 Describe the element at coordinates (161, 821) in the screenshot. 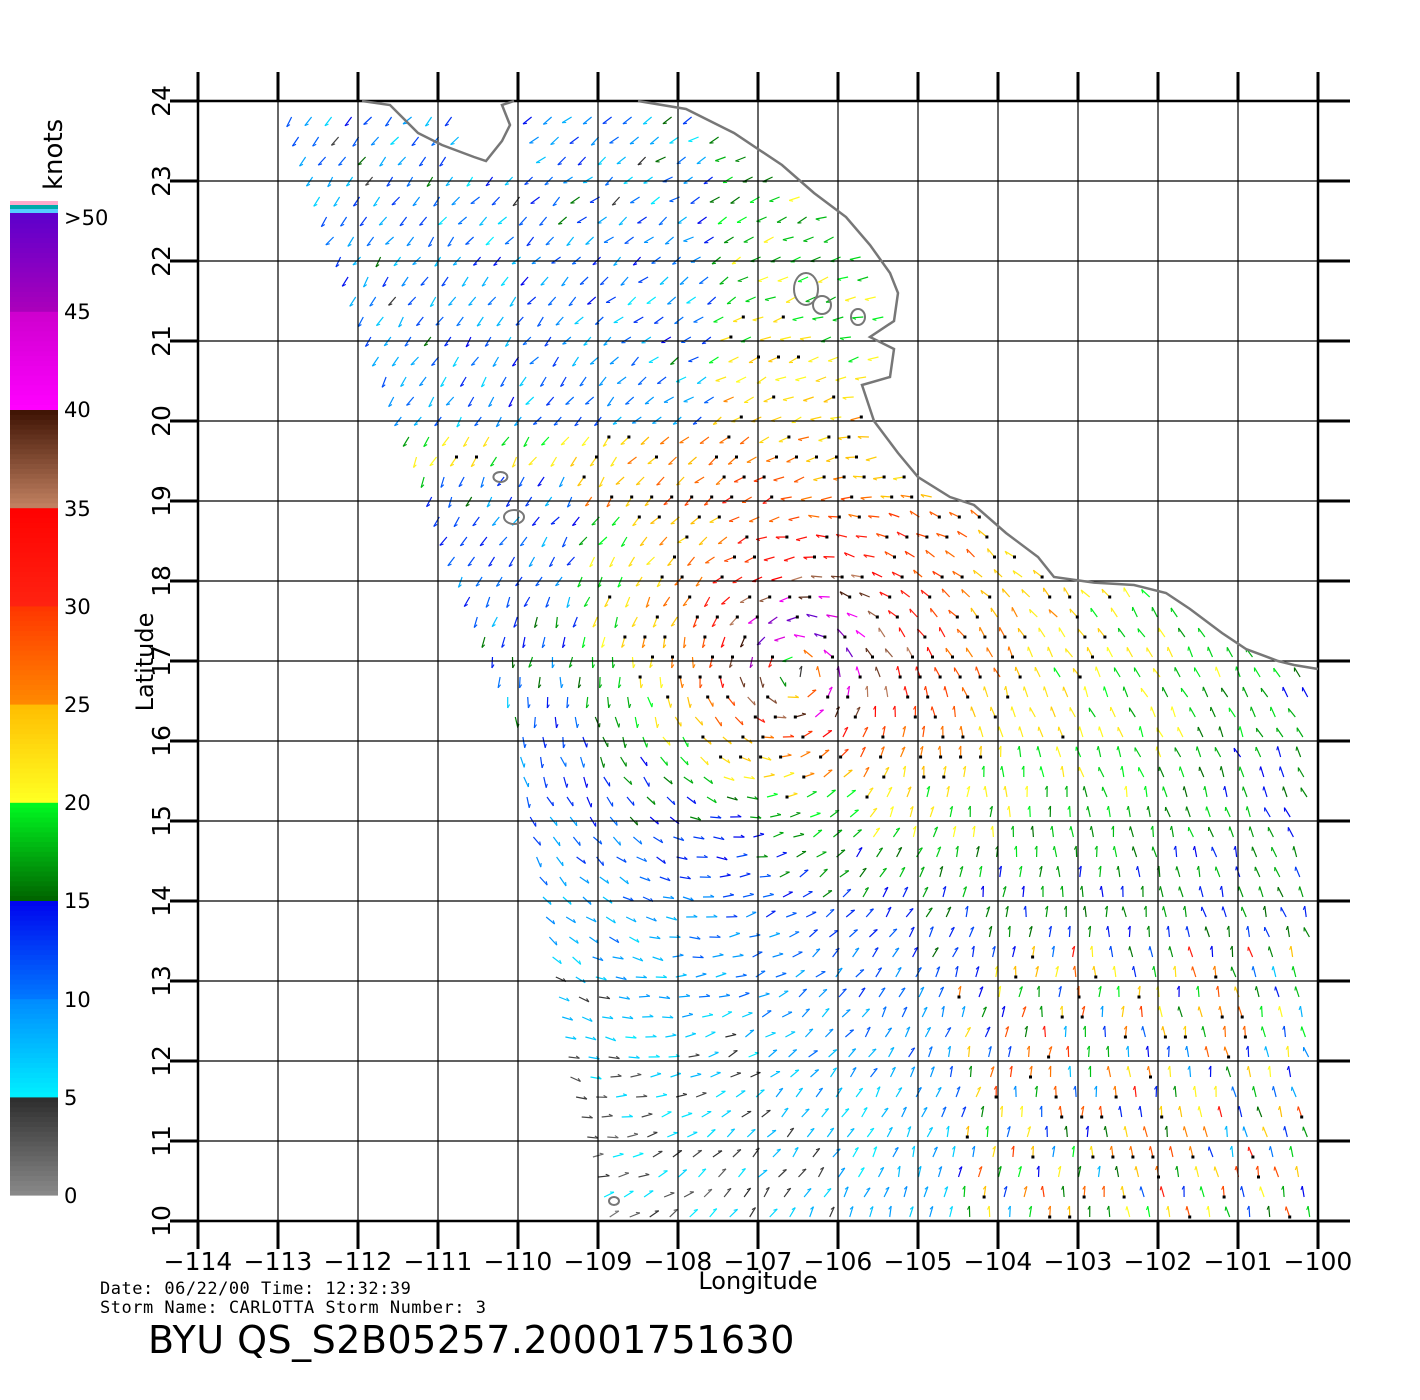

I see `latitude-tick-label: 15` at that location.